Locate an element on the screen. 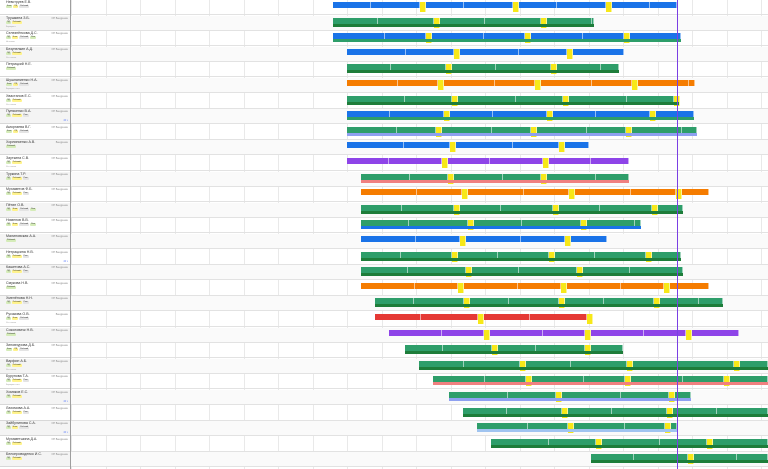 This screenshot has height=469, width=768. employee-row: Смукова Н.В. ОП Внедрение Рабочий is located at coordinates (35, 288).